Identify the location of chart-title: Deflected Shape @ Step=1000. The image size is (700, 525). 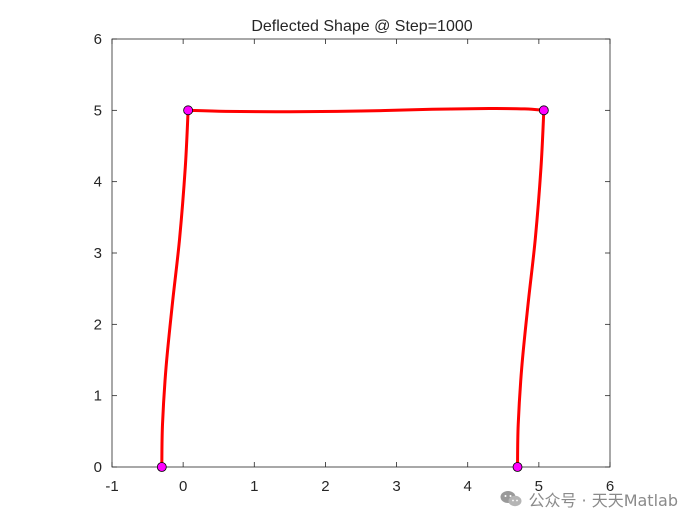
(361, 26).